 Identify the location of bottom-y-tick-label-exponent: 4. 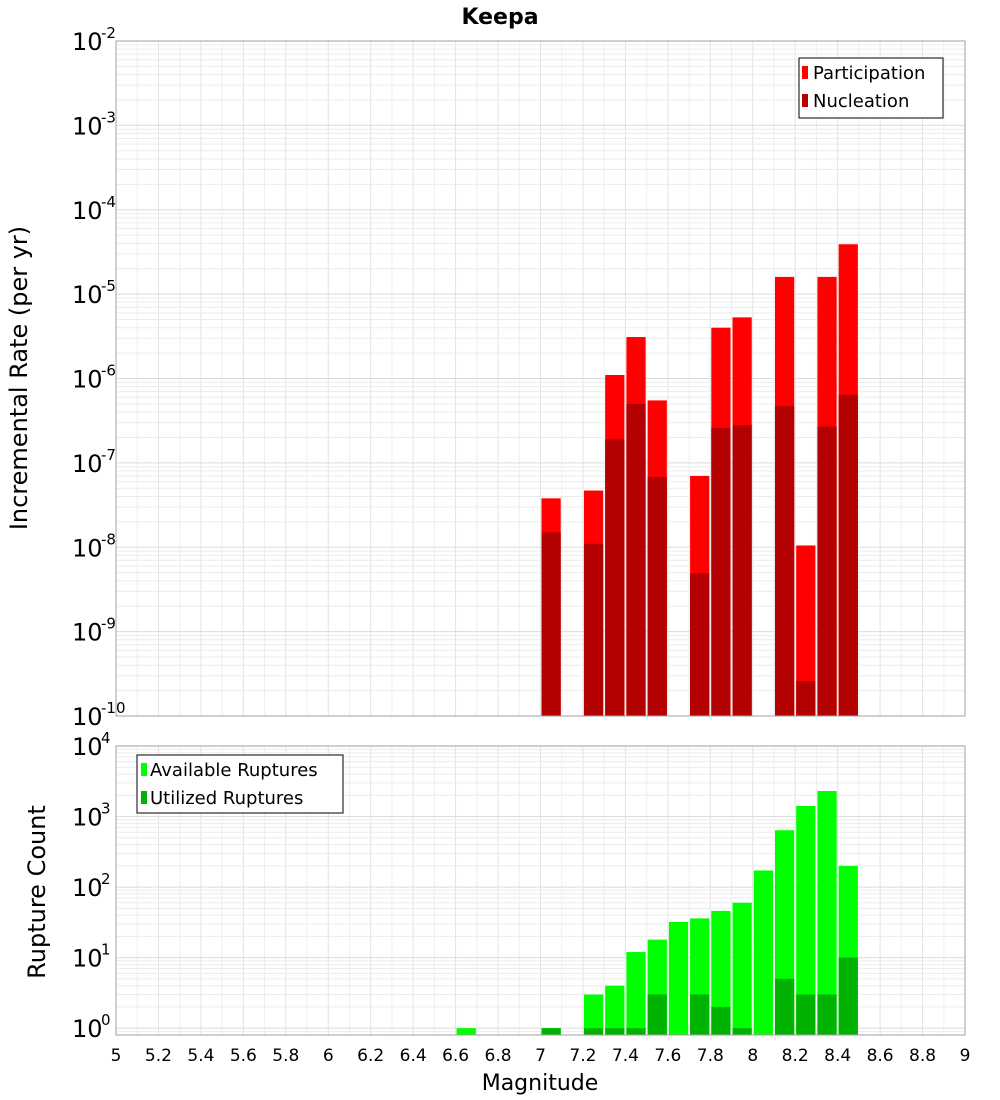
(106, 738).